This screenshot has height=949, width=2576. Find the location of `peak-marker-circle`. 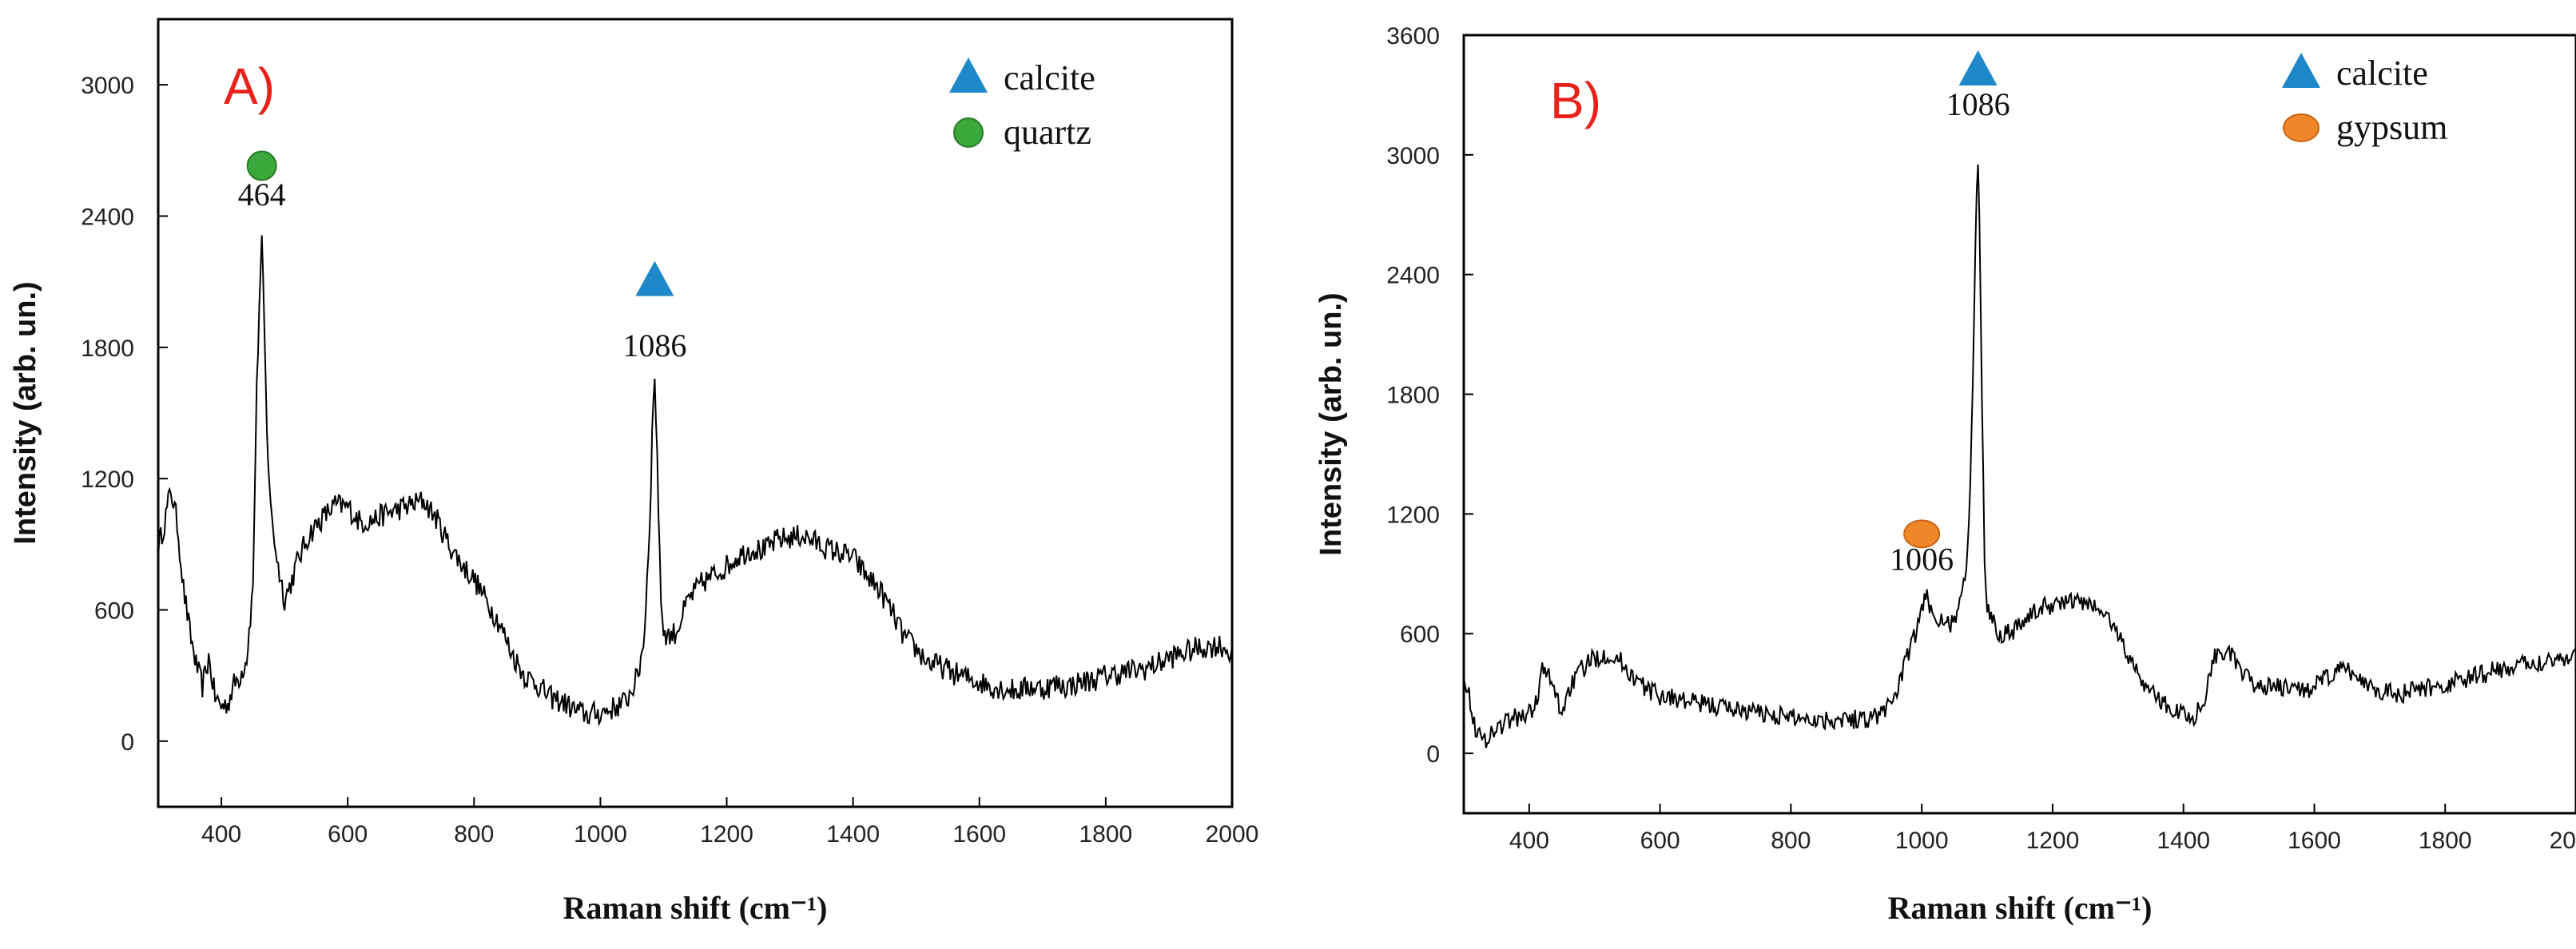

peak-marker-circle is located at coordinates (261, 165).